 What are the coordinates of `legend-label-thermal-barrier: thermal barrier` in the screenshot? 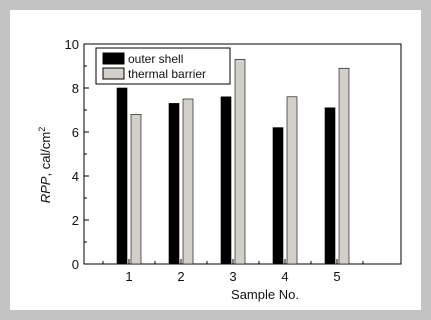 It's located at (167, 74).